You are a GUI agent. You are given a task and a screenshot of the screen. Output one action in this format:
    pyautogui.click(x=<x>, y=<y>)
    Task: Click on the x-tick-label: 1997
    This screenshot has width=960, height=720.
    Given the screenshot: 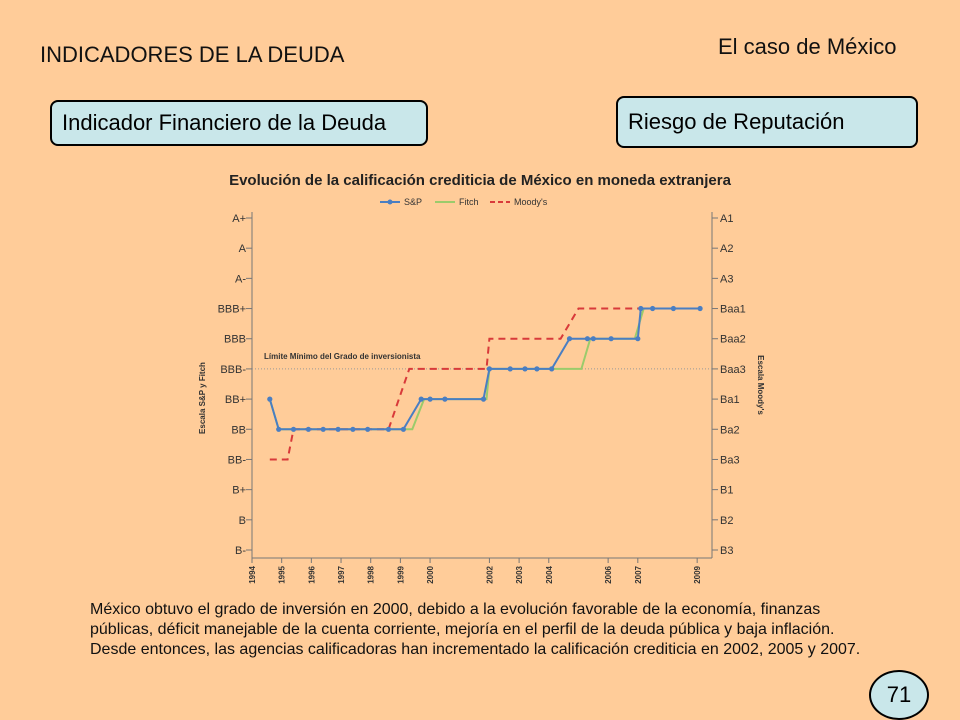 What is the action you would take?
    pyautogui.click(x=341, y=574)
    